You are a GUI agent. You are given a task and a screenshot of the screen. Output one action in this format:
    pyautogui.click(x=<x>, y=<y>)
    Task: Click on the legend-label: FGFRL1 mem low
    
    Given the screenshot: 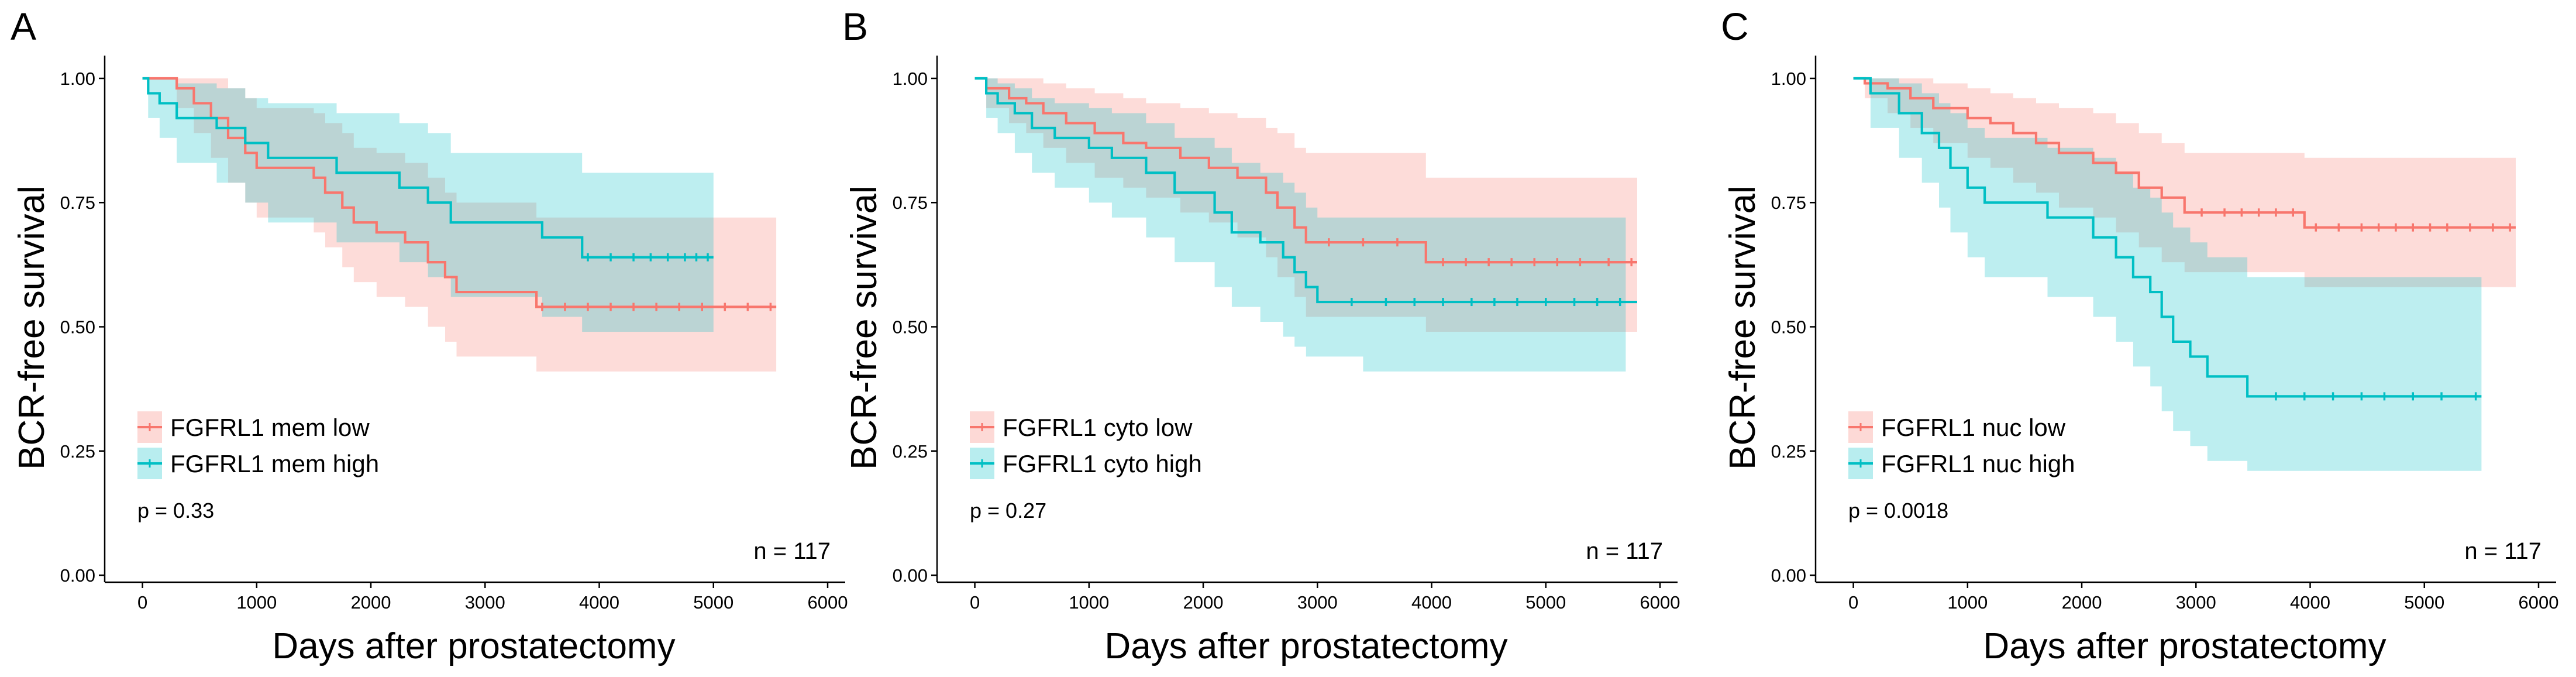 What is the action you would take?
    pyautogui.click(x=270, y=427)
    